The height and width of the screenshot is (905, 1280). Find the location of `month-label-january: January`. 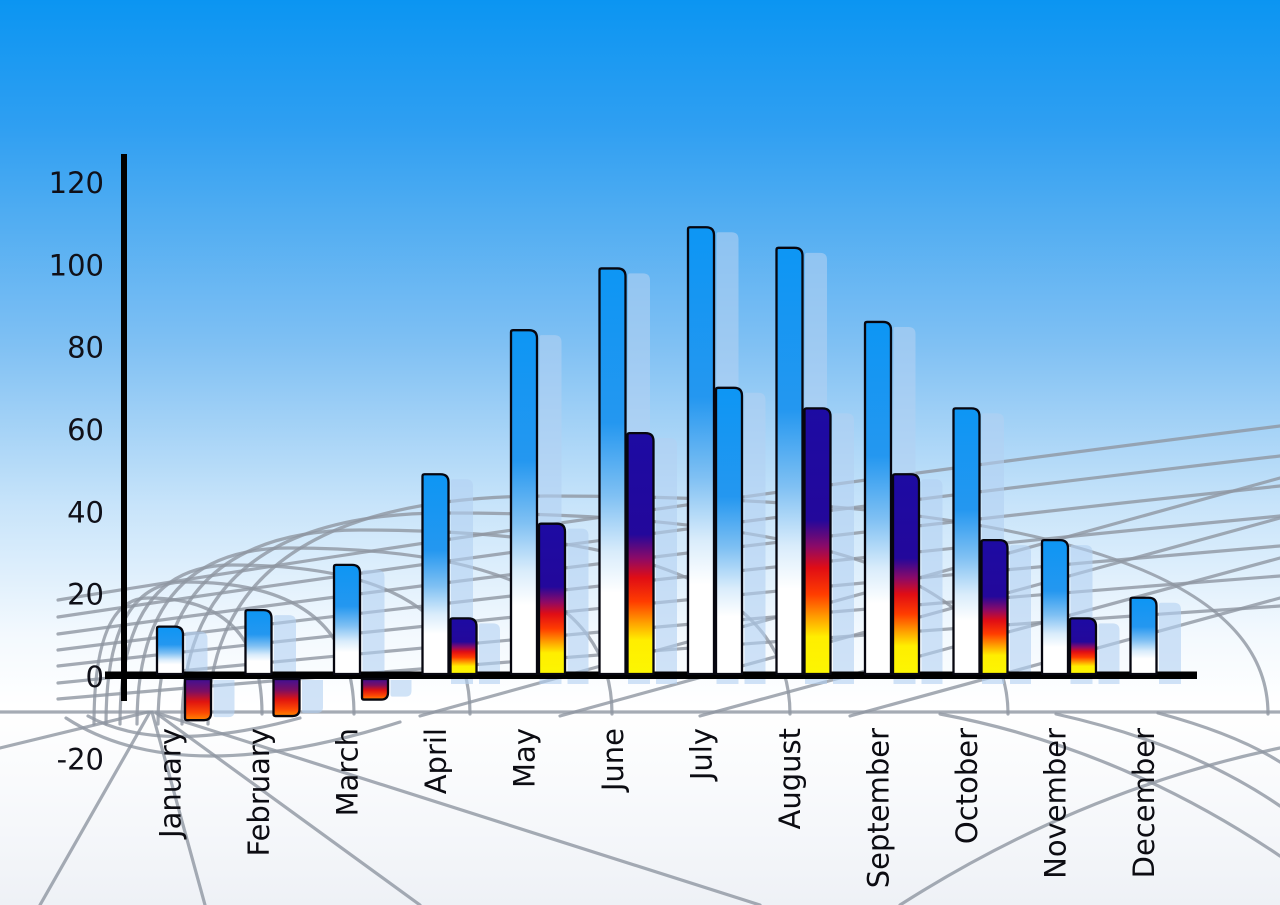

month-label-january: January is located at coordinates (171, 784).